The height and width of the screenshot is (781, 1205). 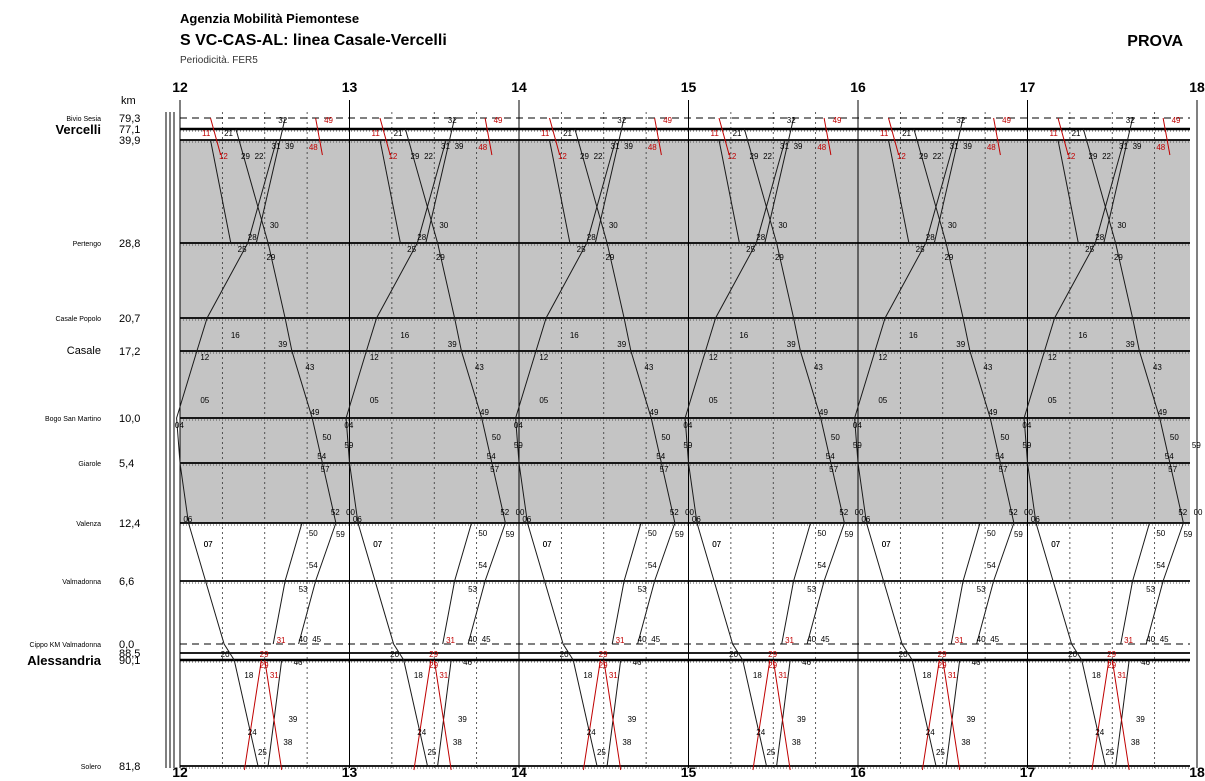 I want to click on station-name: Valmadonna, so click(x=81, y=582).